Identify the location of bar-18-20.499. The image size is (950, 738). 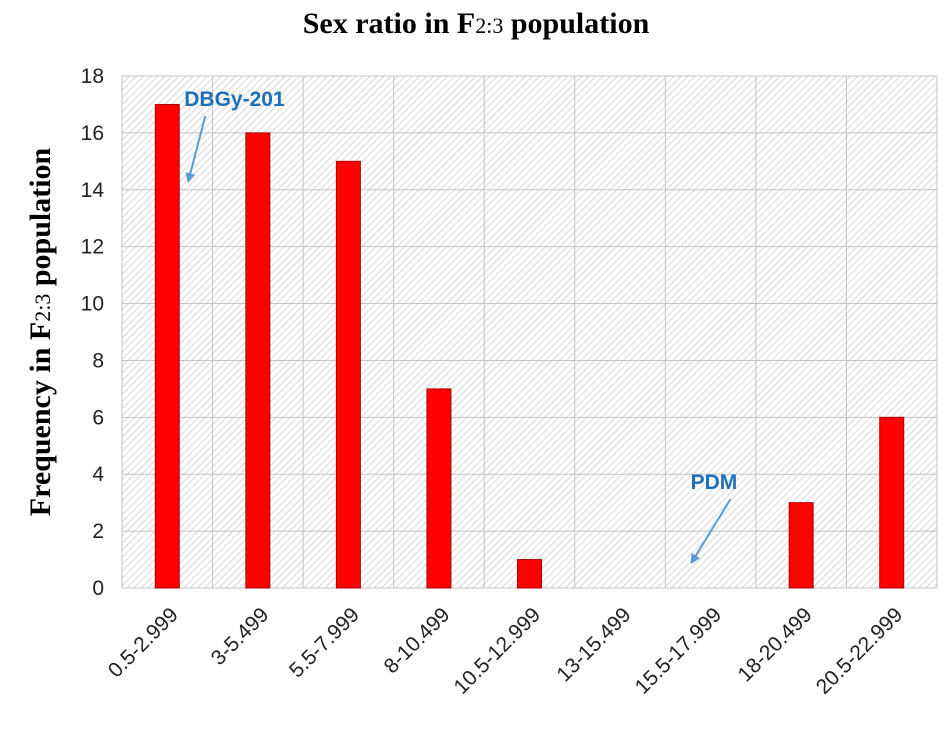
(801, 545).